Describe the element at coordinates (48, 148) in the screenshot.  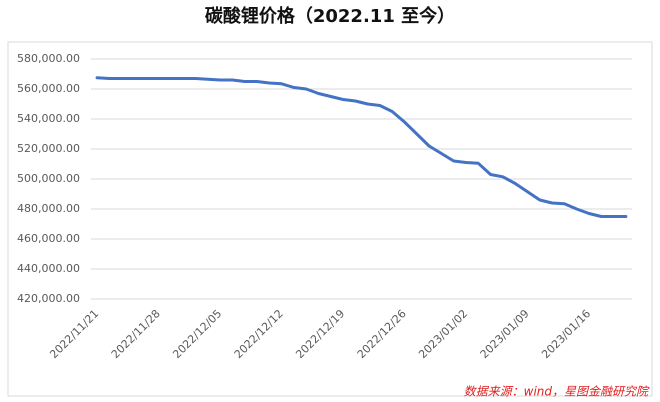
I see `y-tick-label: 520,000.00` at that location.